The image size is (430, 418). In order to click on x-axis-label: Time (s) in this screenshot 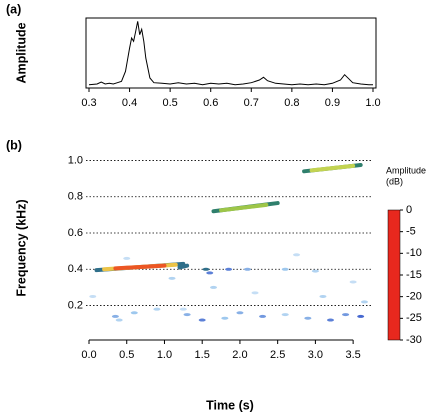, I will do `click(230, 405)`.